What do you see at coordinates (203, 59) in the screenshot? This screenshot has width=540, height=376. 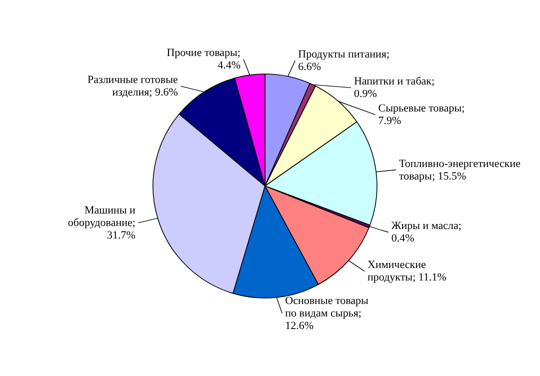 I see `slice-label: Прочие товары; 4.4%` at bounding box center [203, 59].